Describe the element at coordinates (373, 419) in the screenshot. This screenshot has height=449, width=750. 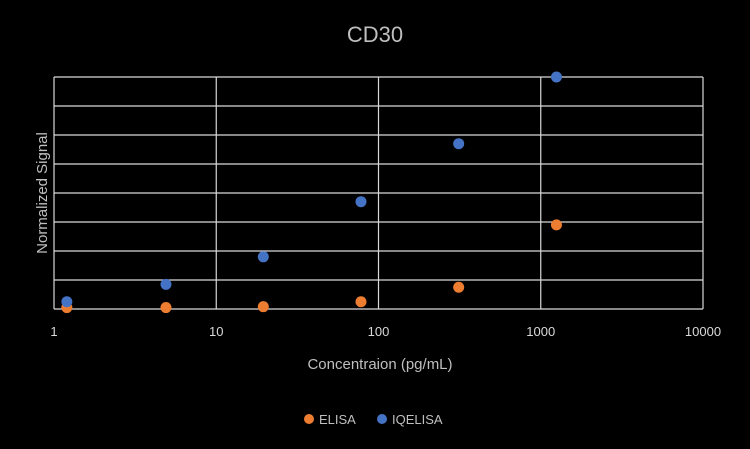
I see `legend: ELISA IQELISA` at that location.